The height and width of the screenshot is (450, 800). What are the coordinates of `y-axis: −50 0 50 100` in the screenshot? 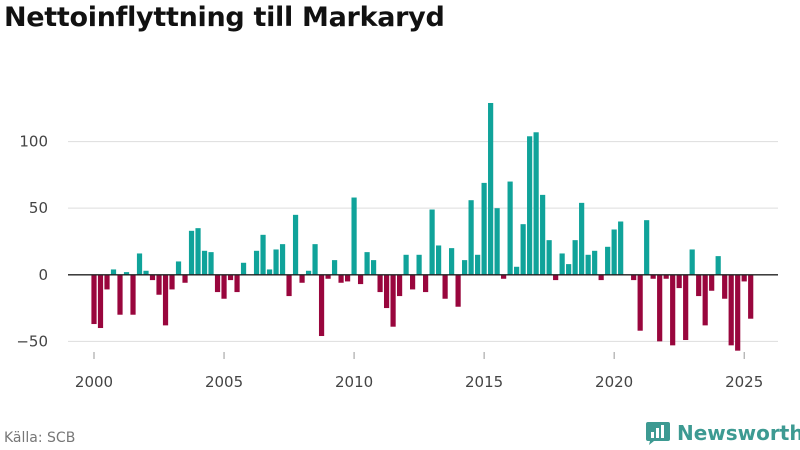 It's located at (32, 242).